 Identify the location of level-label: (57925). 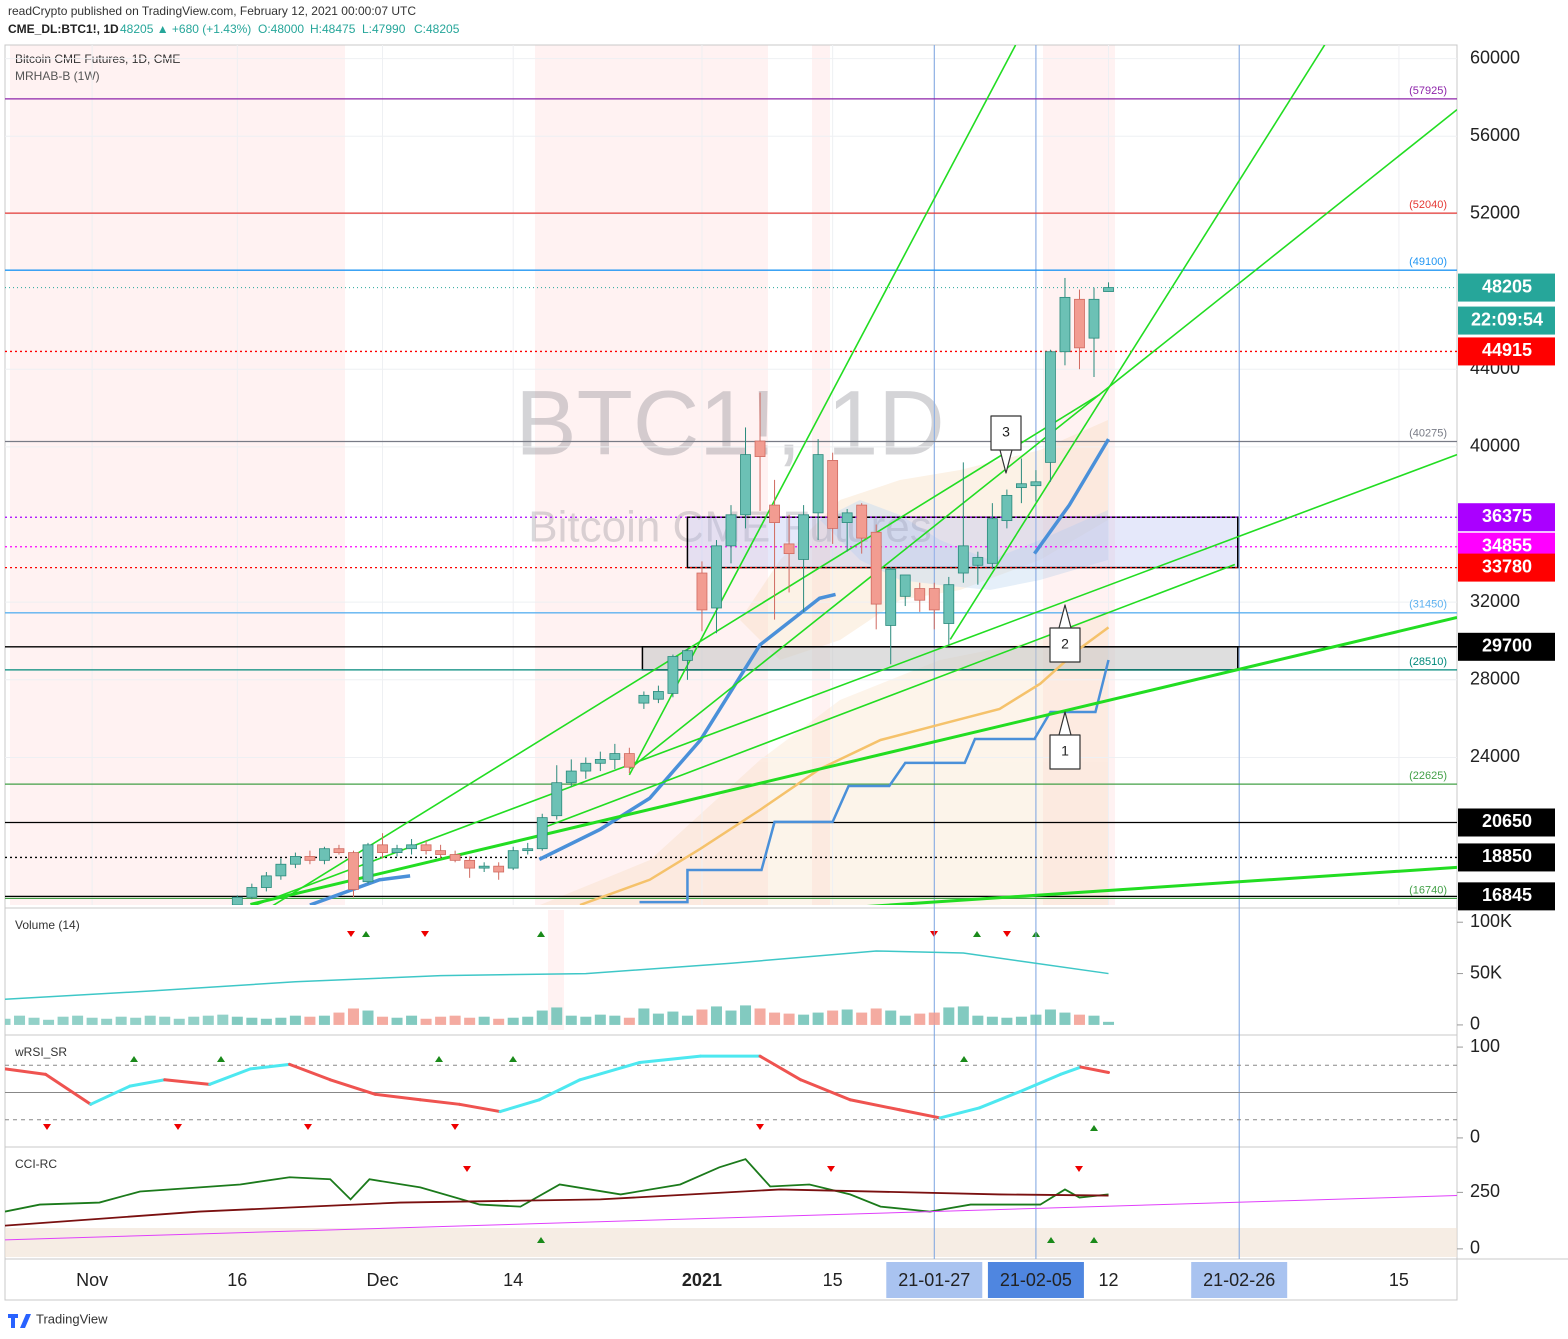
(1428, 91).